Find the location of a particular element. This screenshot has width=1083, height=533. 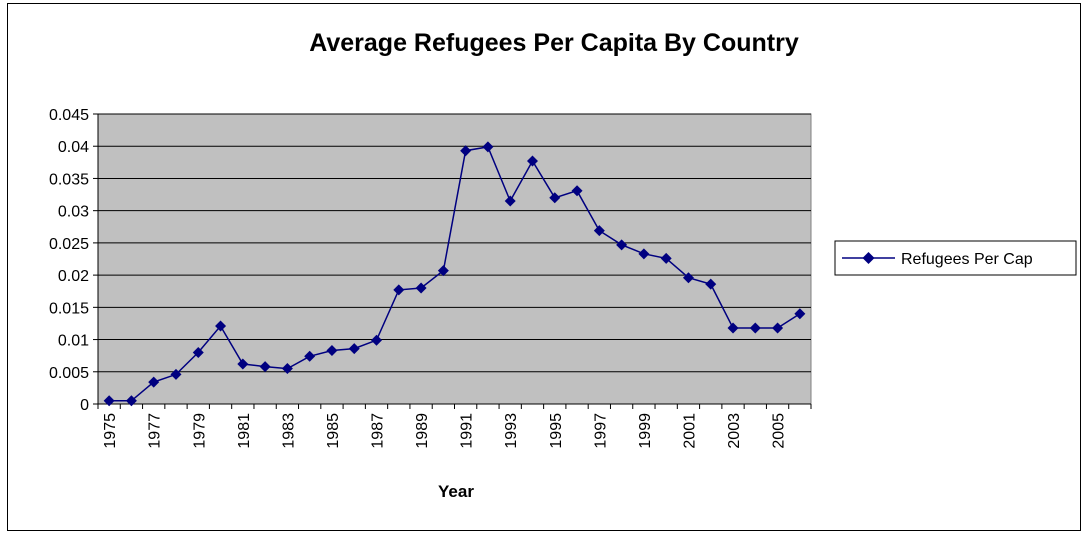

legend: Refugees Per Cap is located at coordinates (955, 258).